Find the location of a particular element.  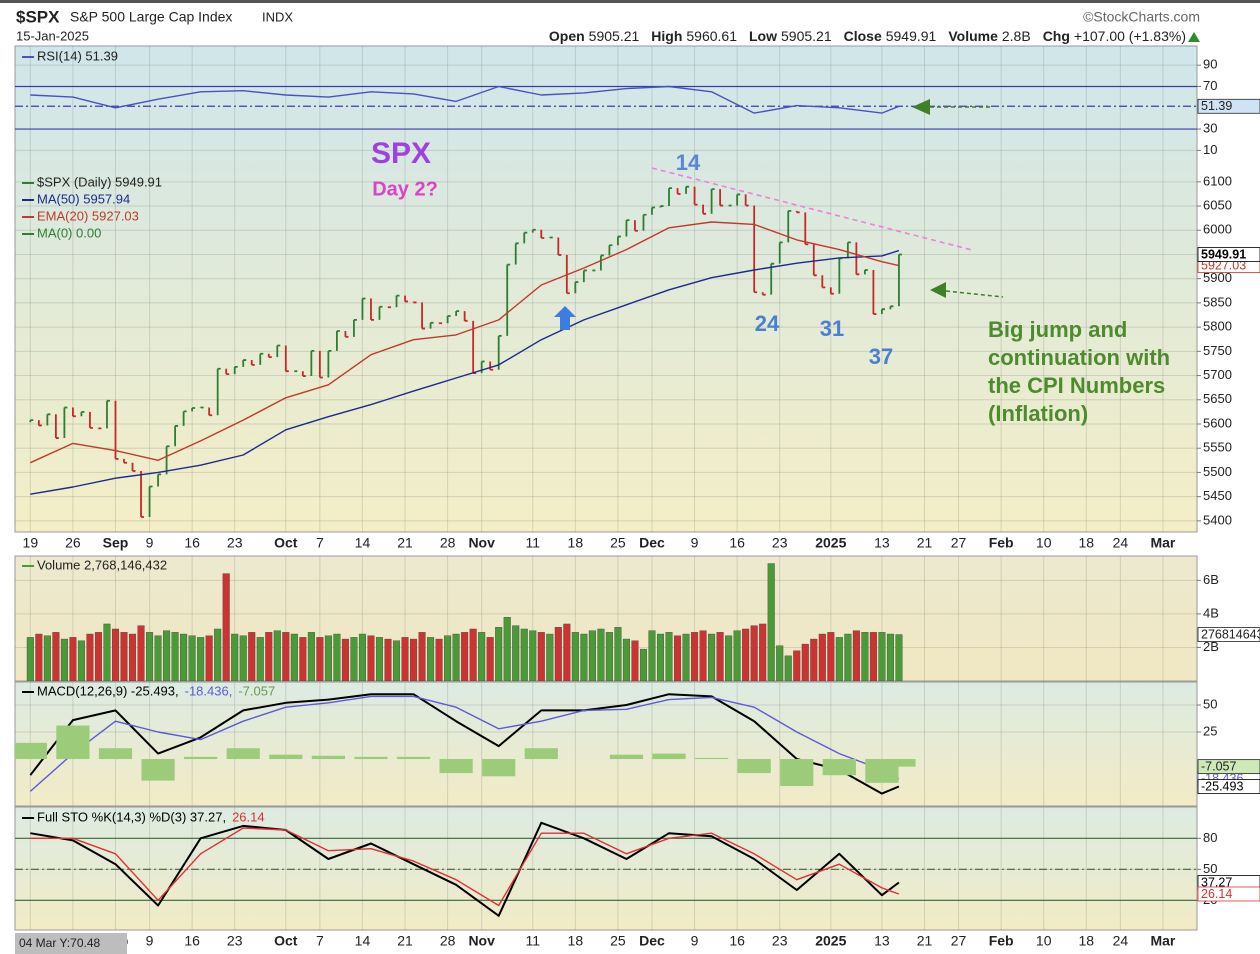

x-tick-label: Oct is located at coordinates (286, 941).